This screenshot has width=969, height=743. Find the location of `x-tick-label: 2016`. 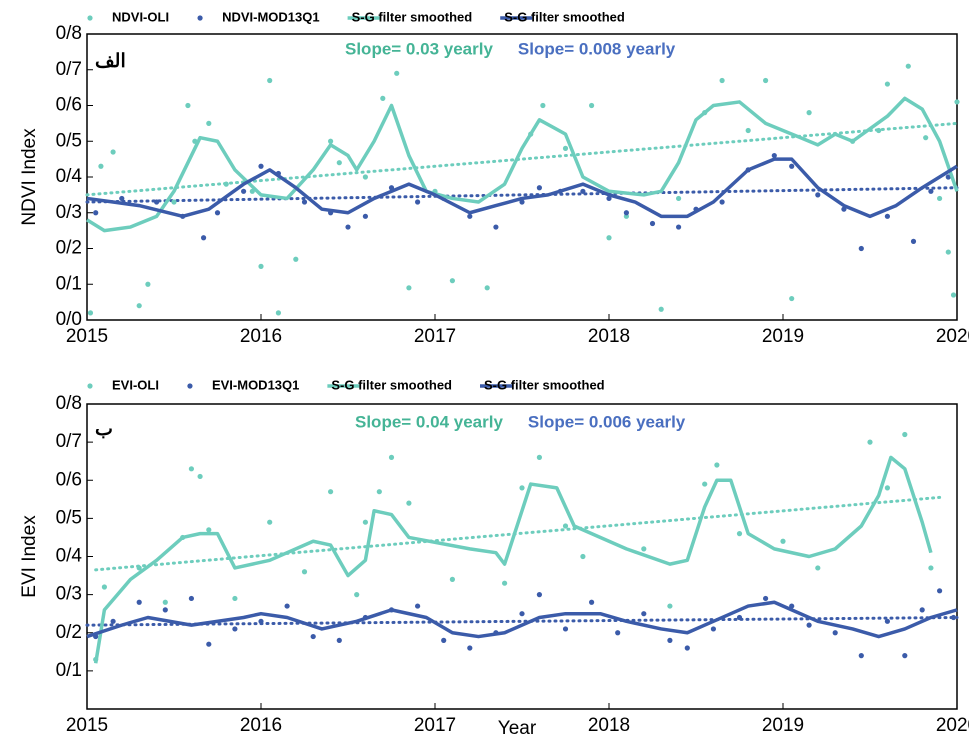

x-tick-label: 2016 is located at coordinates (261, 725).